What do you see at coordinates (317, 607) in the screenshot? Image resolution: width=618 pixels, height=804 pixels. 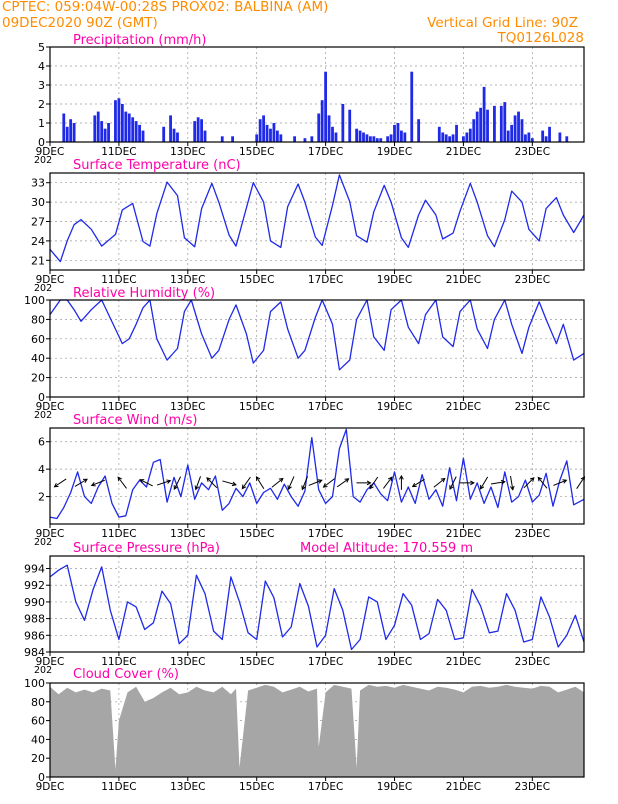 I see `pres-line` at bounding box center [317, 607].